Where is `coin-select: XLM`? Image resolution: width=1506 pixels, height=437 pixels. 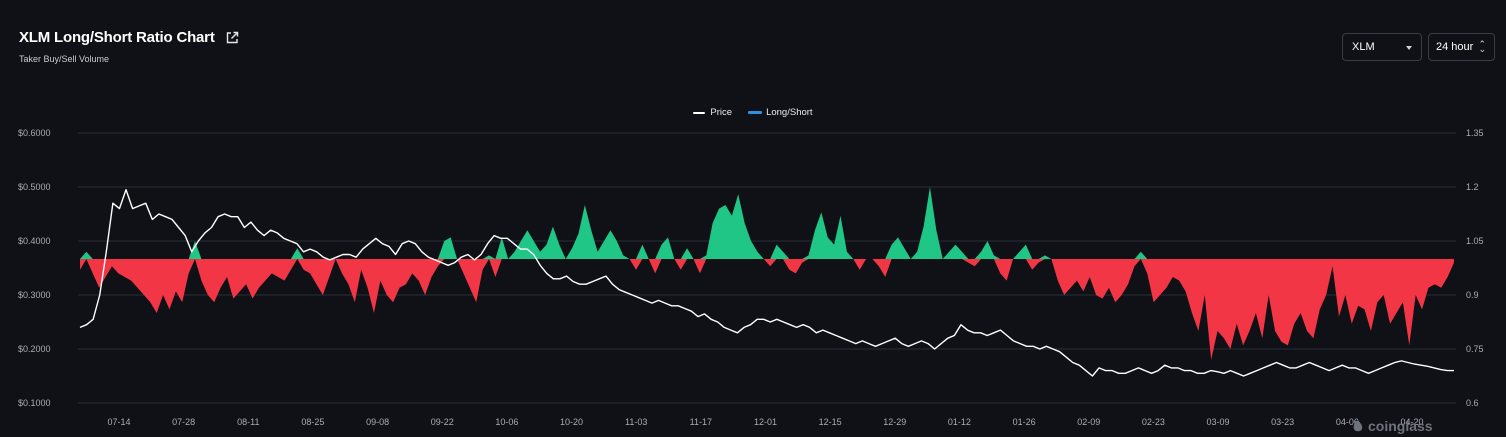 coin-select: XLM is located at coordinates (1382, 47).